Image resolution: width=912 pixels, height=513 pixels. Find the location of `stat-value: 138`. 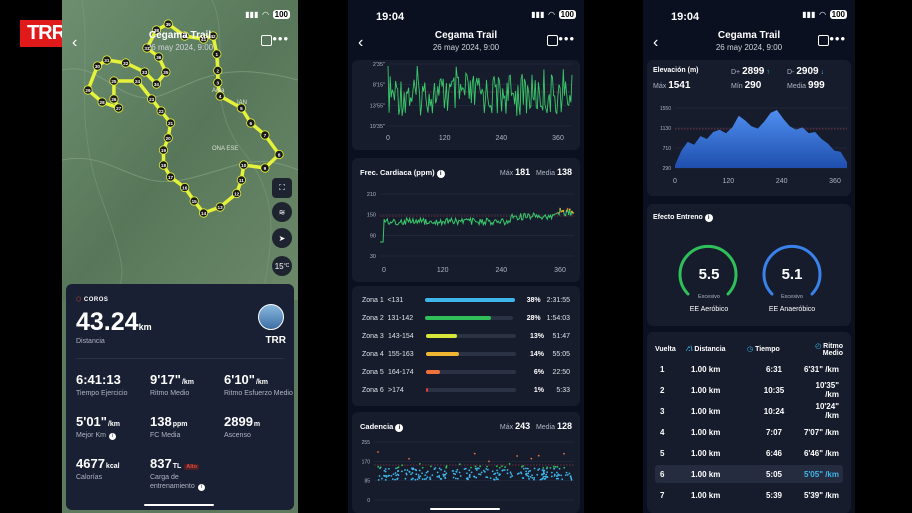

stat-value: 138 is located at coordinates (161, 421).